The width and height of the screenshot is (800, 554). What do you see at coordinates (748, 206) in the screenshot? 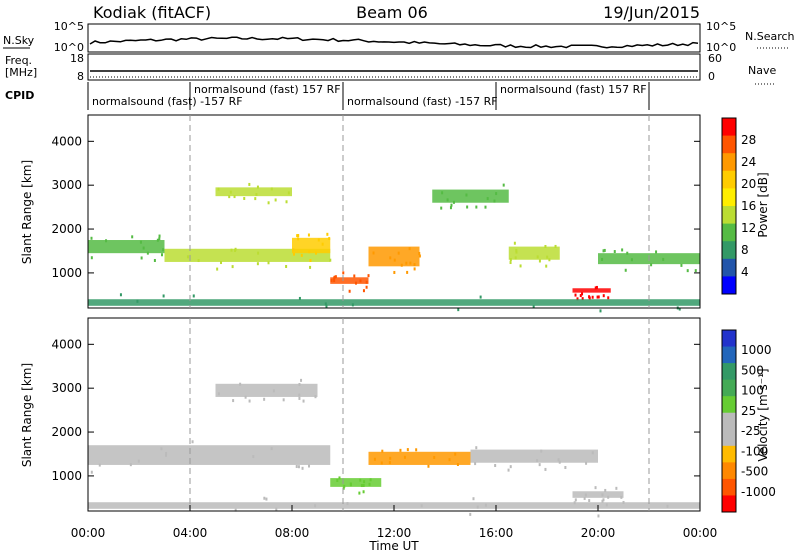
I see `colorbar-tick-label: 16` at bounding box center [748, 206].